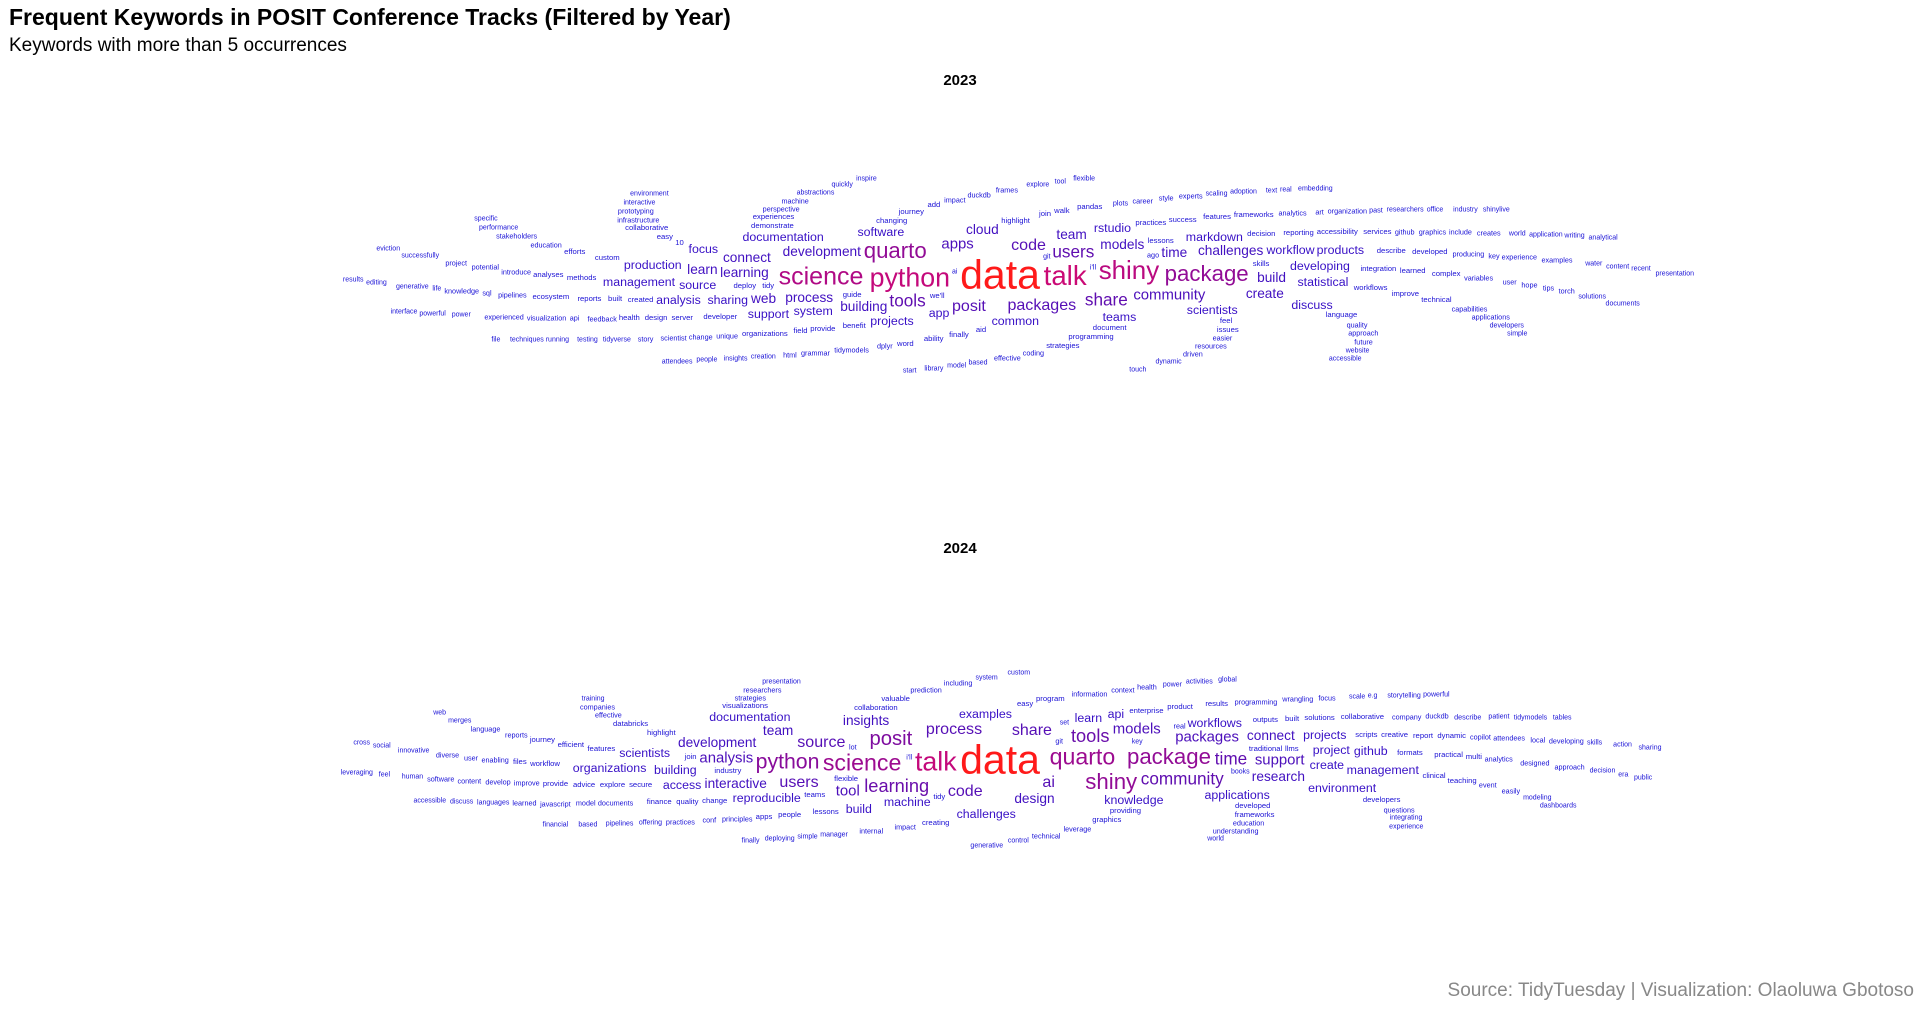 Image resolution: width=1920 pixels, height=1011 pixels. I want to click on word-walk: walk, so click(1062, 211).